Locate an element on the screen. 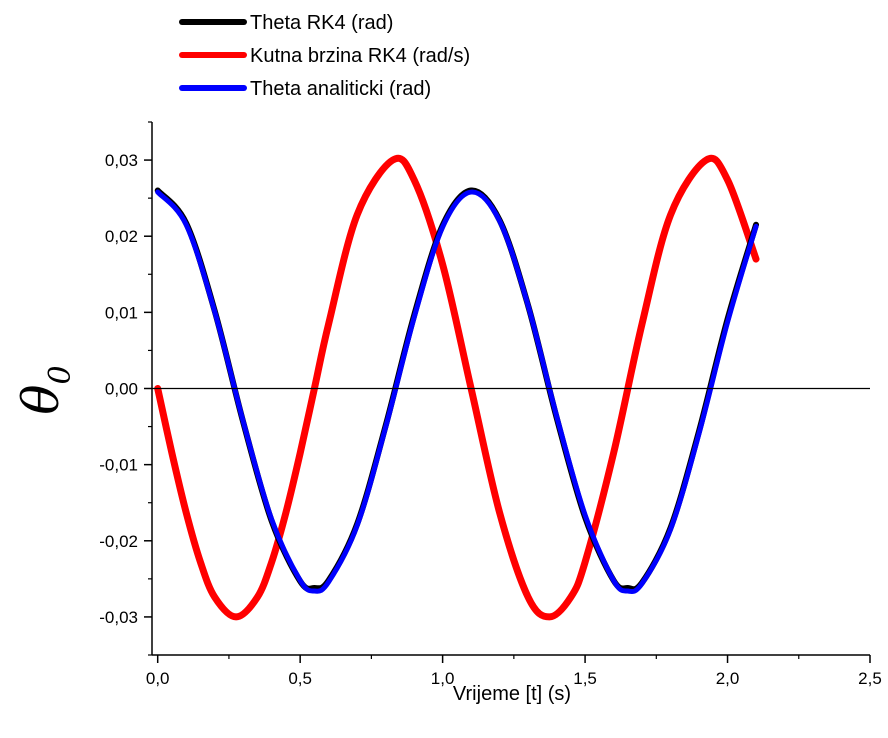  legend-label: Kutna brzina RK4 (rad/s) is located at coordinates (360, 56).